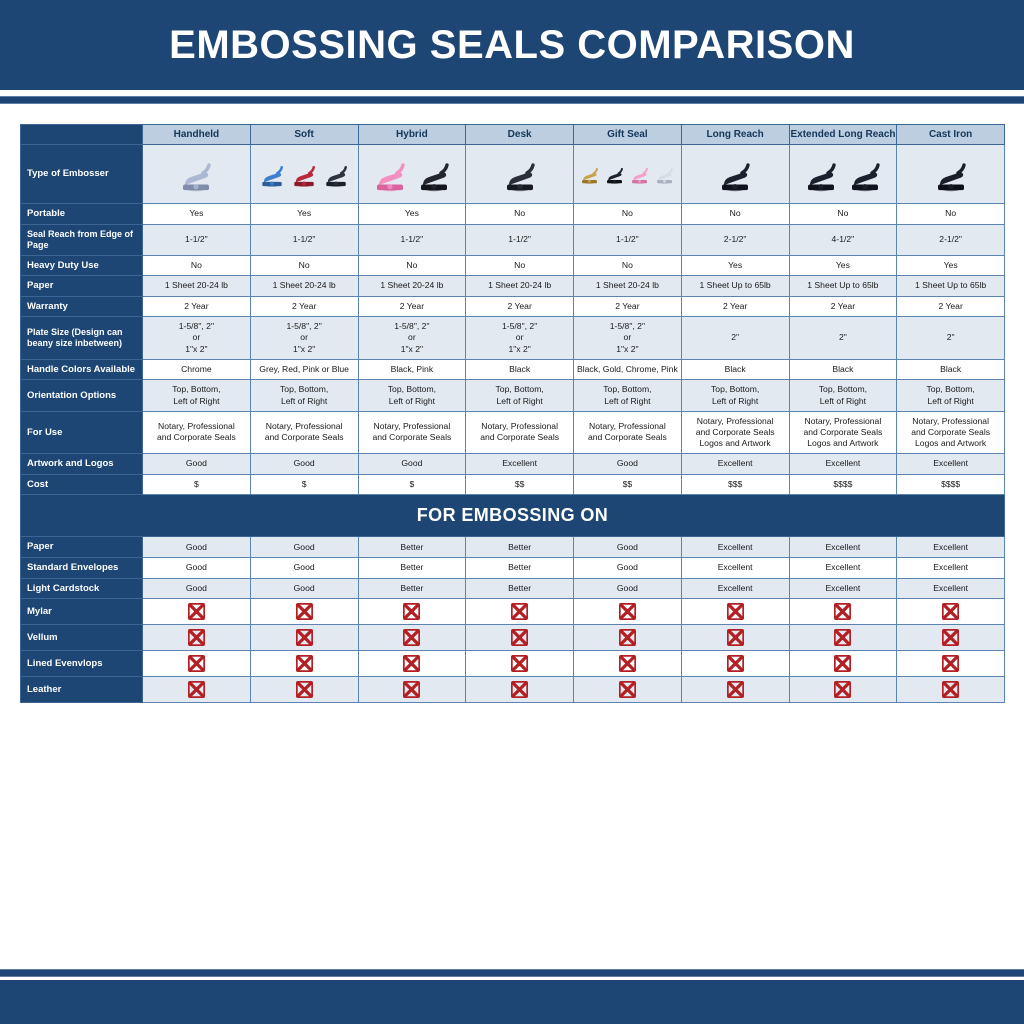 The height and width of the screenshot is (1024, 1024). I want to click on cell-portable-cast-iron: No, so click(950, 214).